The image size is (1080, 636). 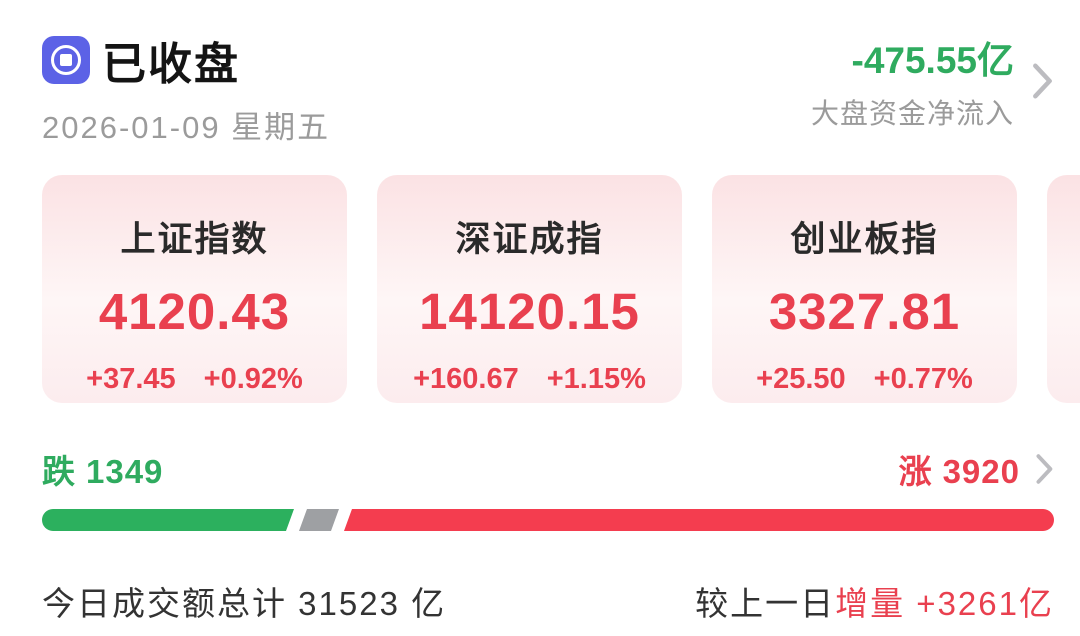 What do you see at coordinates (698, 520) in the screenshot?
I see `advancers-bar-segment` at bounding box center [698, 520].